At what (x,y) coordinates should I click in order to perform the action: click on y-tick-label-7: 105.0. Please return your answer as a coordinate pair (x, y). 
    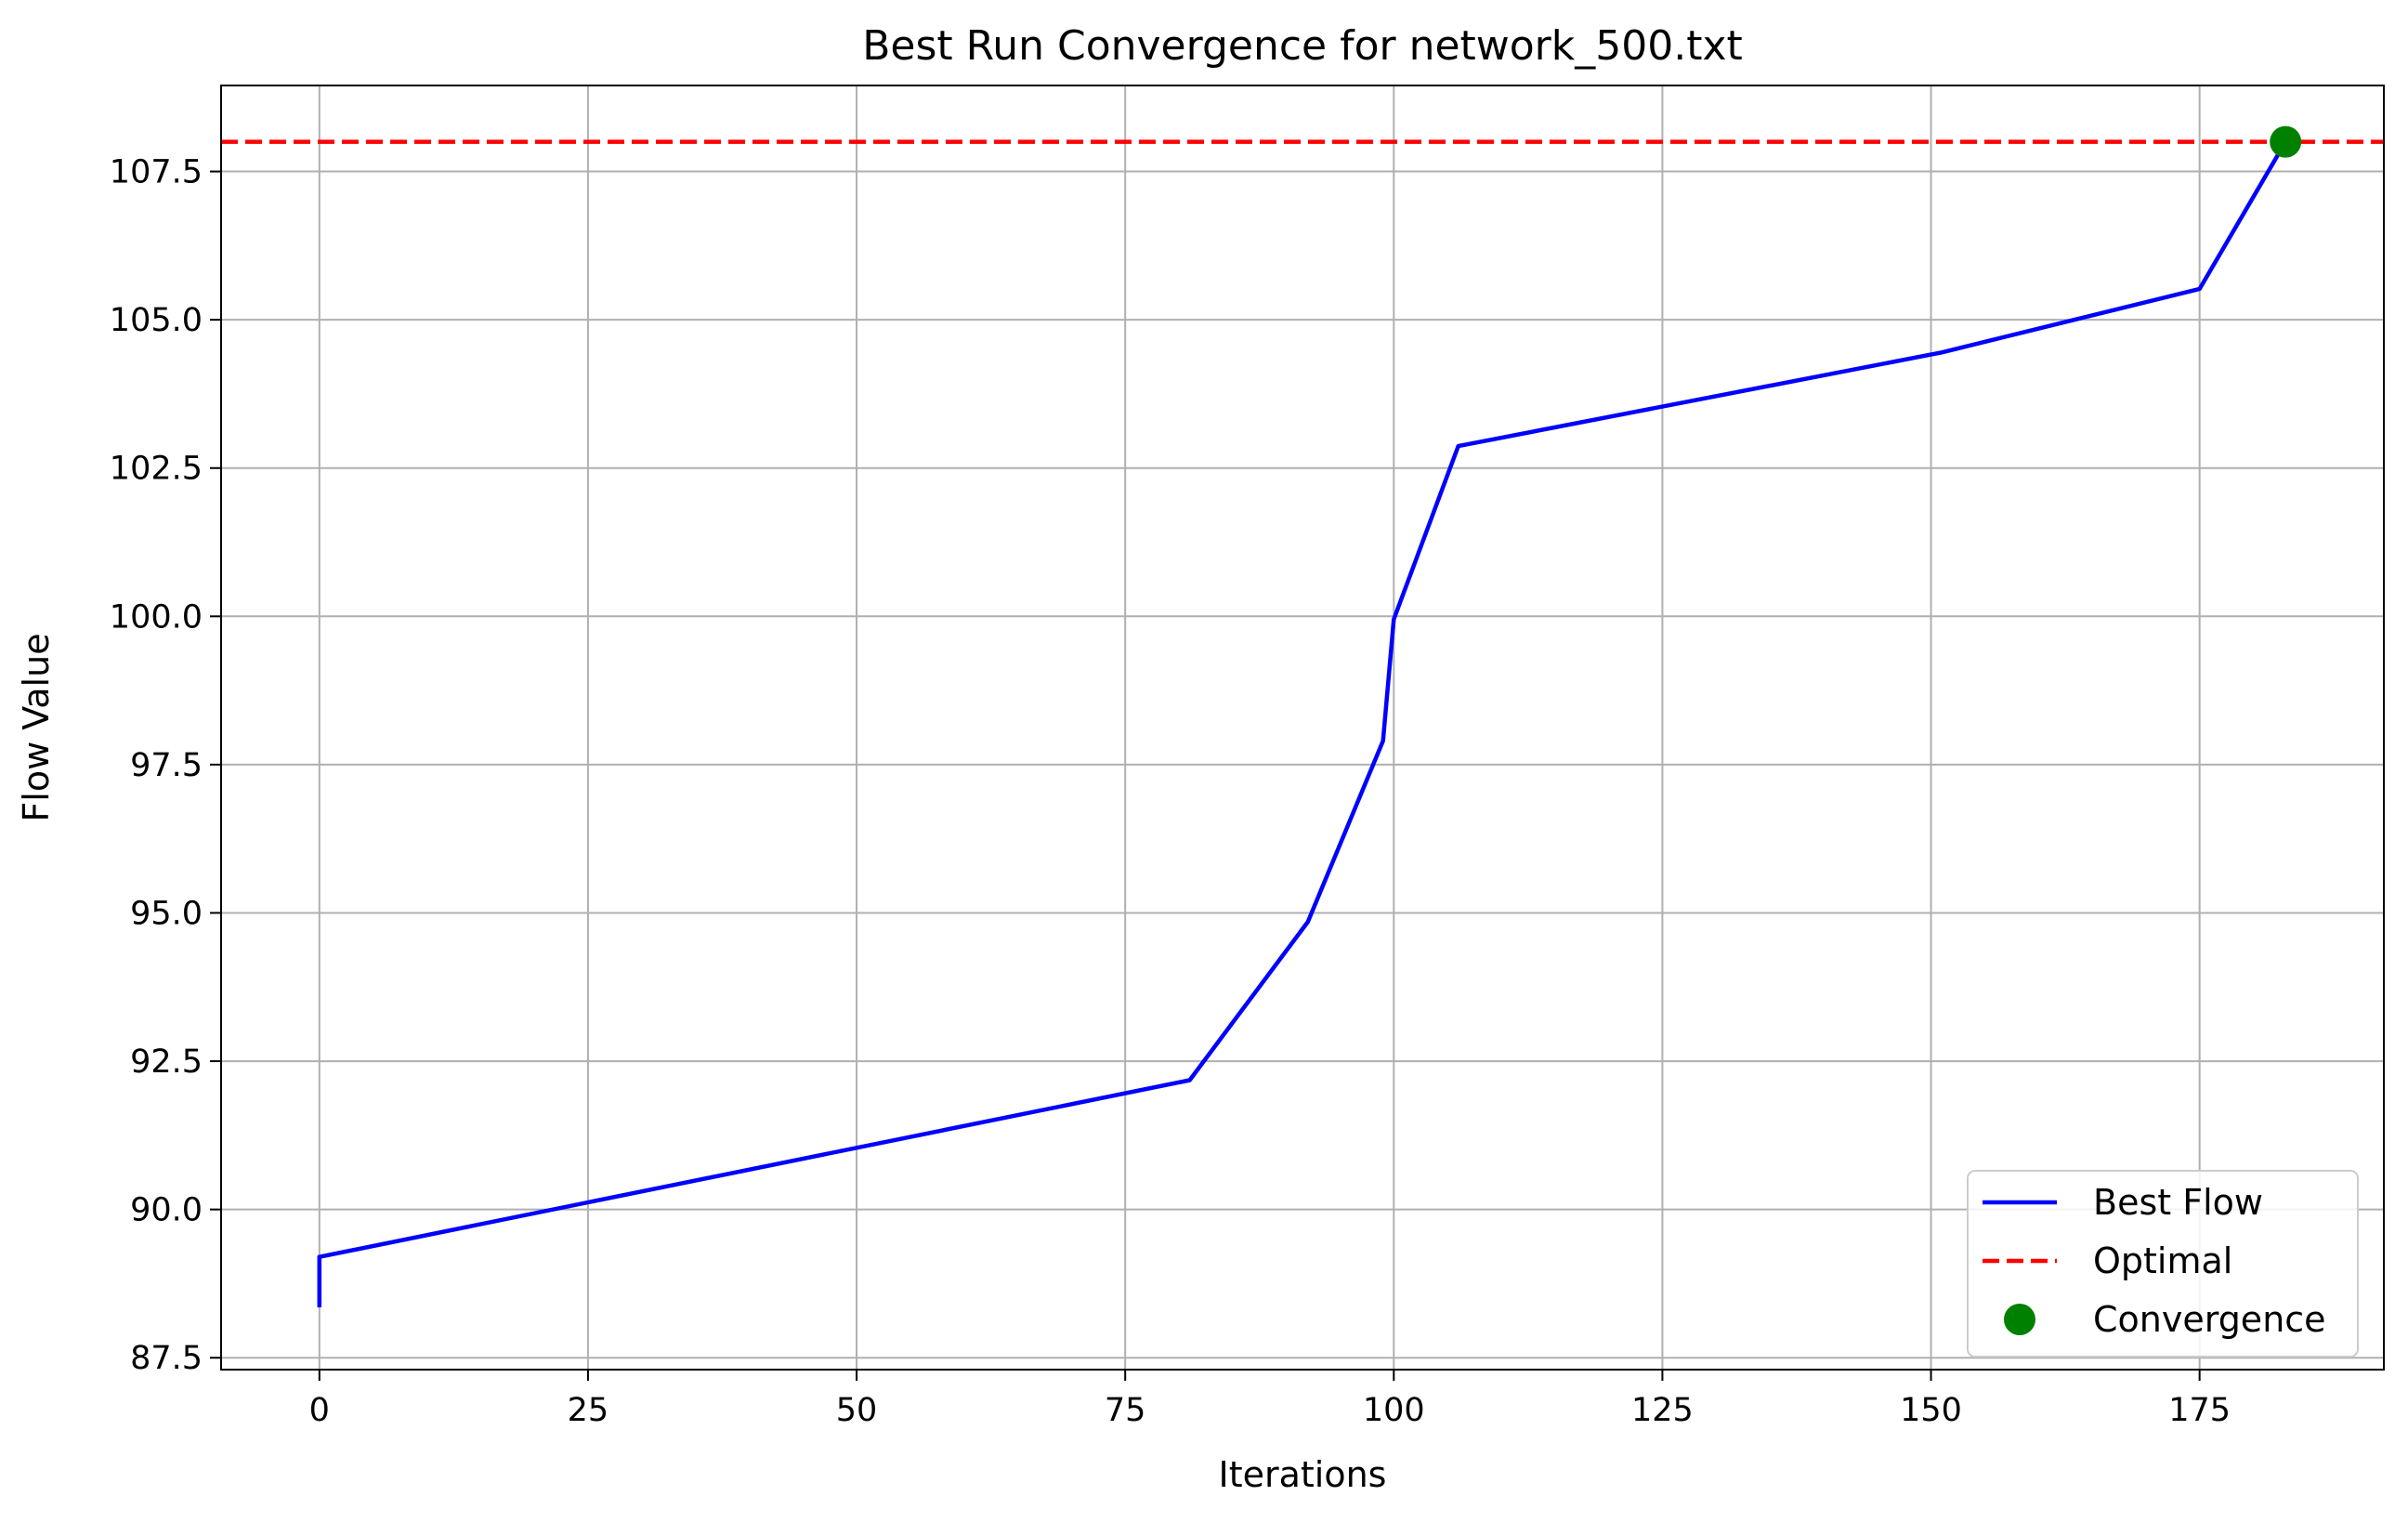
    Looking at the image, I should click on (156, 320).